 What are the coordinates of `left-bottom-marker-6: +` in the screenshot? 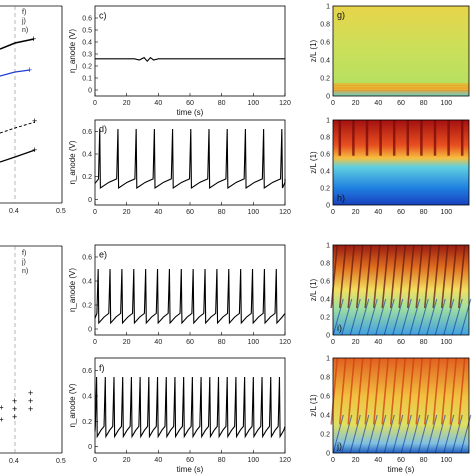 It's located at (30, 393).